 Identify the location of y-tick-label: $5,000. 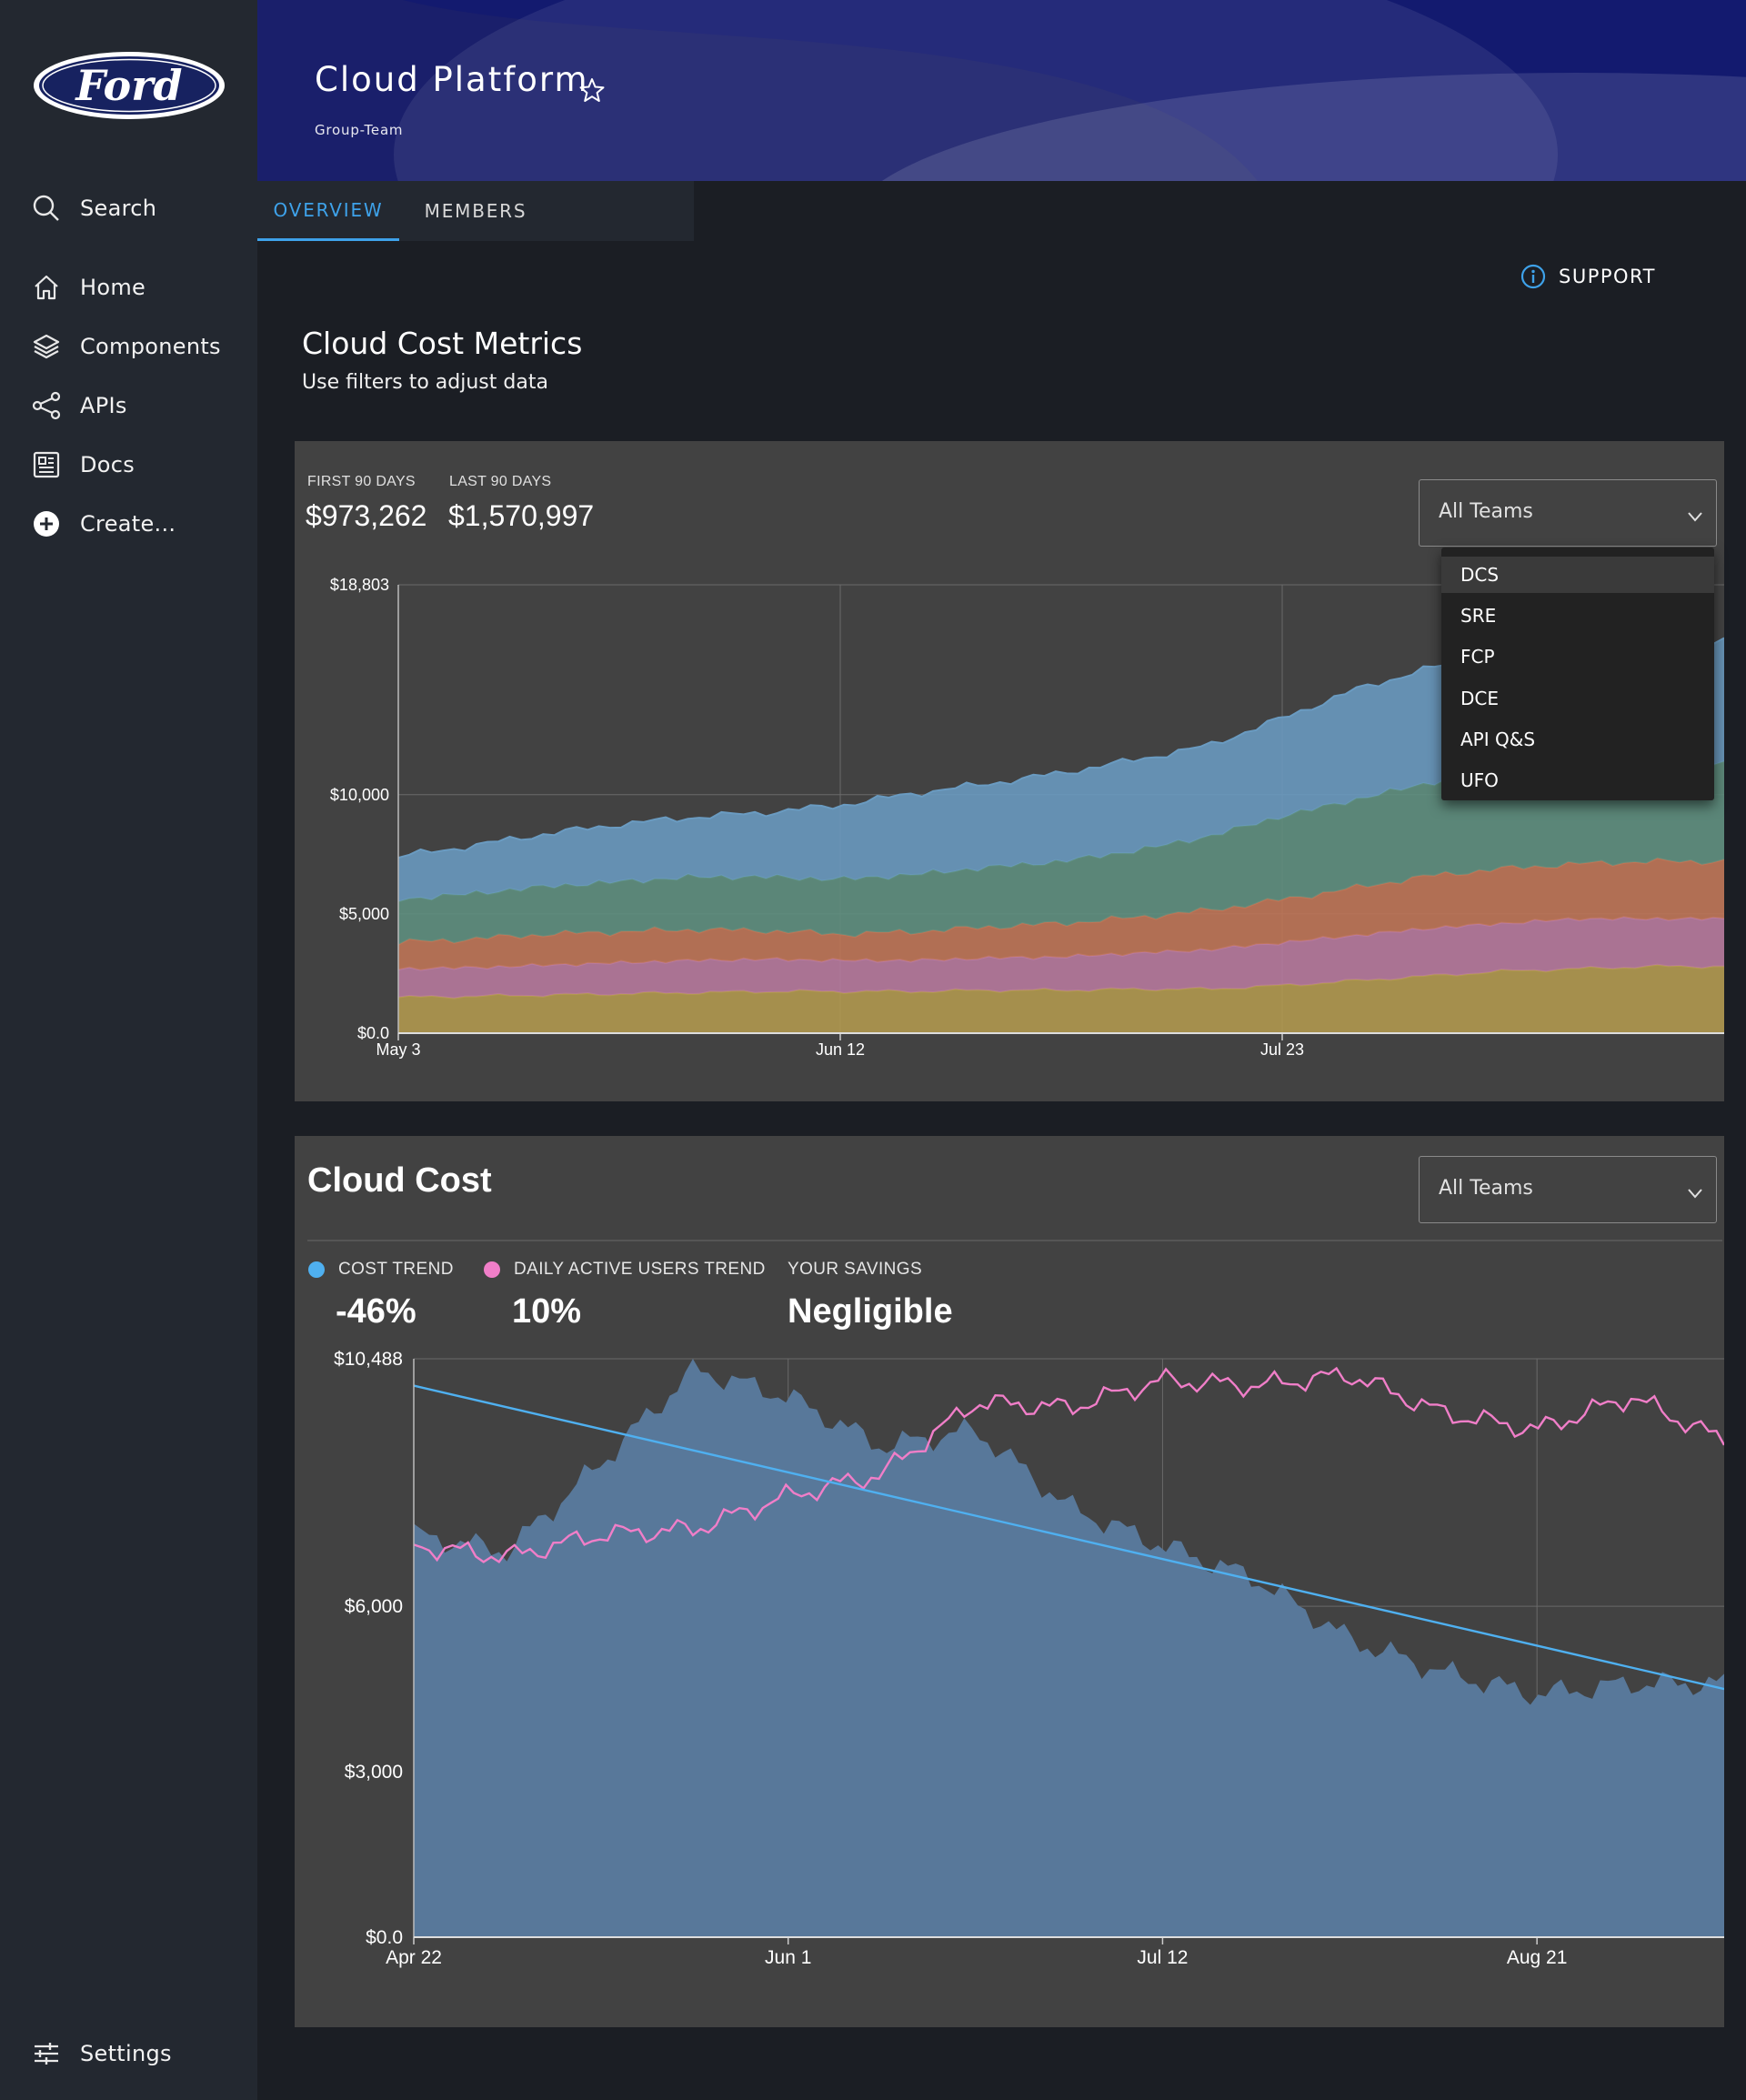
(364, 914).